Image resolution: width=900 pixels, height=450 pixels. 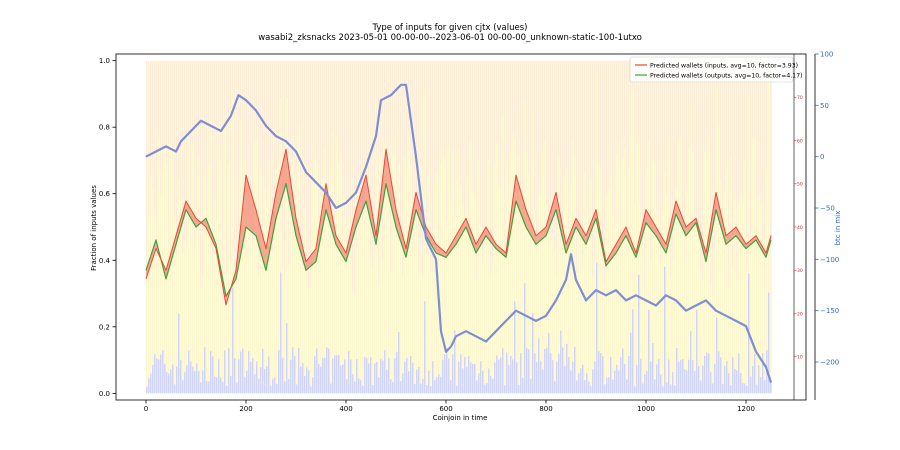 I want to click on y2-tick-label: −150, so click(x=829, y=311).